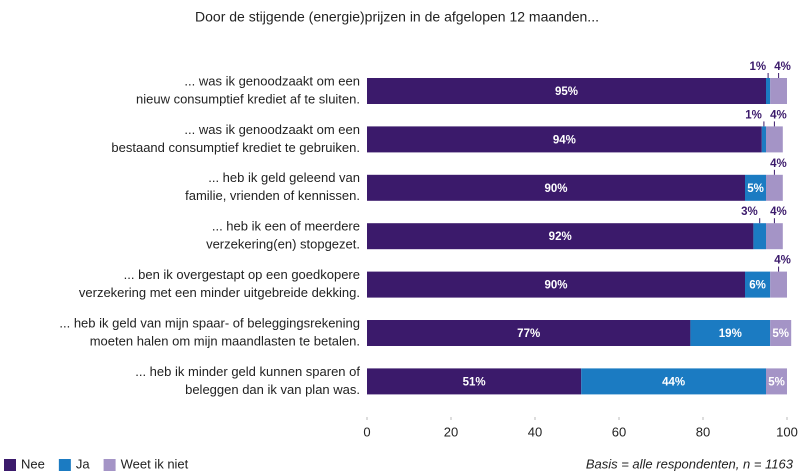 Image resolution: width=800 pixels, height=476 pixels. What do you see at coordinates (33, 463) in the screenshot?
I see `legend-label: Nee` at bounding box center [33, 463].